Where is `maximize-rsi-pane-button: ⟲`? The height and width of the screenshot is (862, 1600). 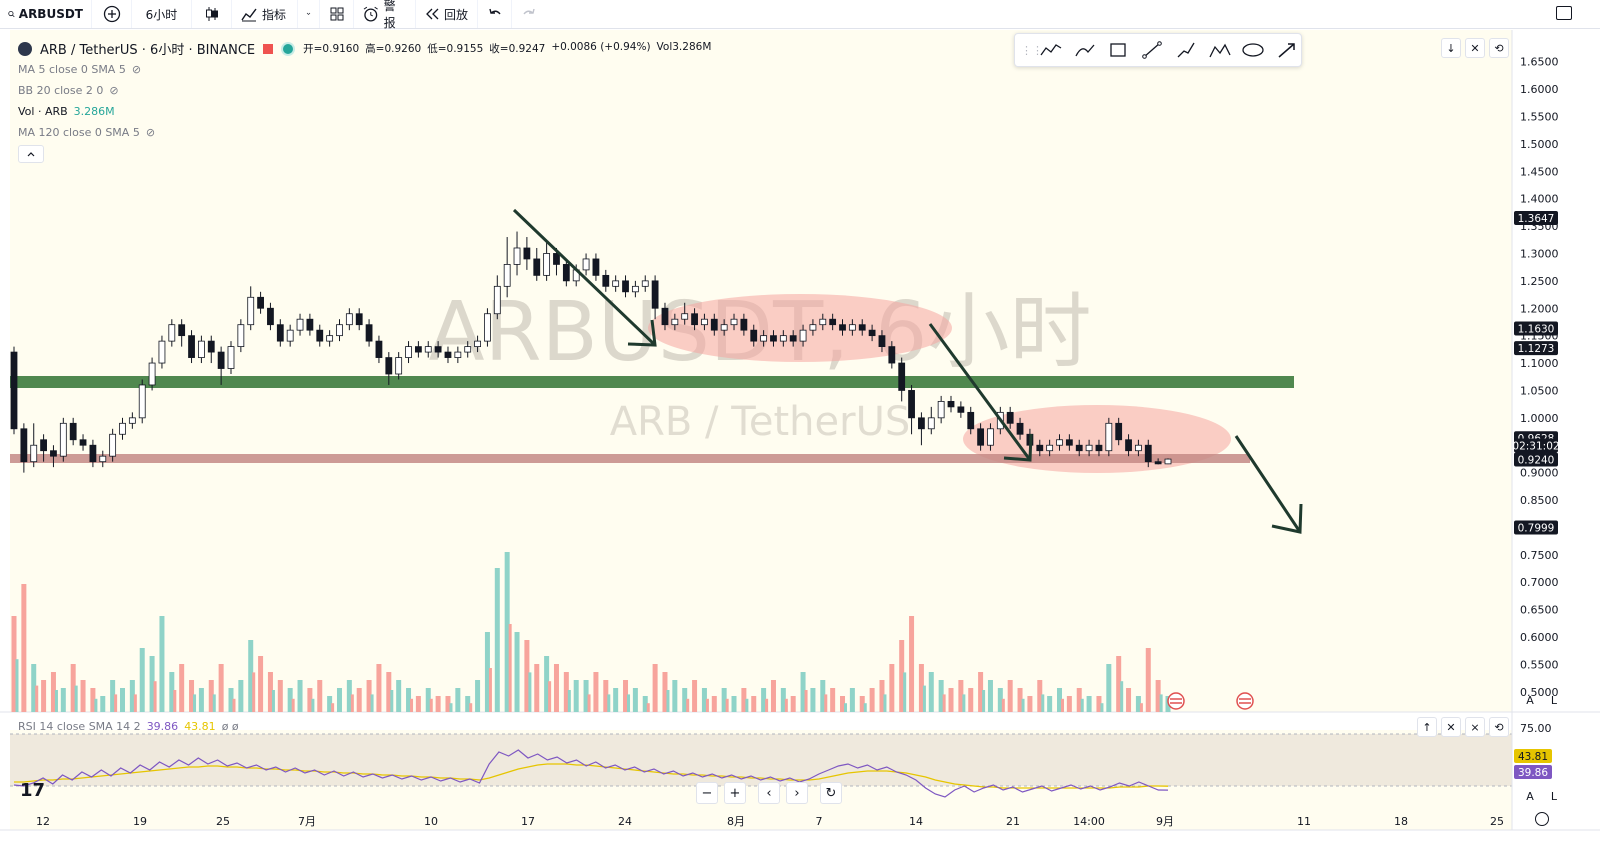 maximize-rsi-pane-button: ⟲ is located at coordinates (1499, 727).